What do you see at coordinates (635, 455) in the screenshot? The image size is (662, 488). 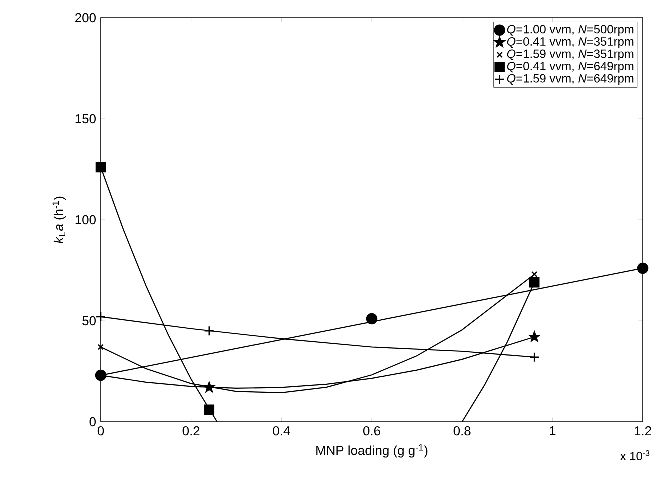 I see `text: x 10$^{-3}$` at bounding box center [635, 455].